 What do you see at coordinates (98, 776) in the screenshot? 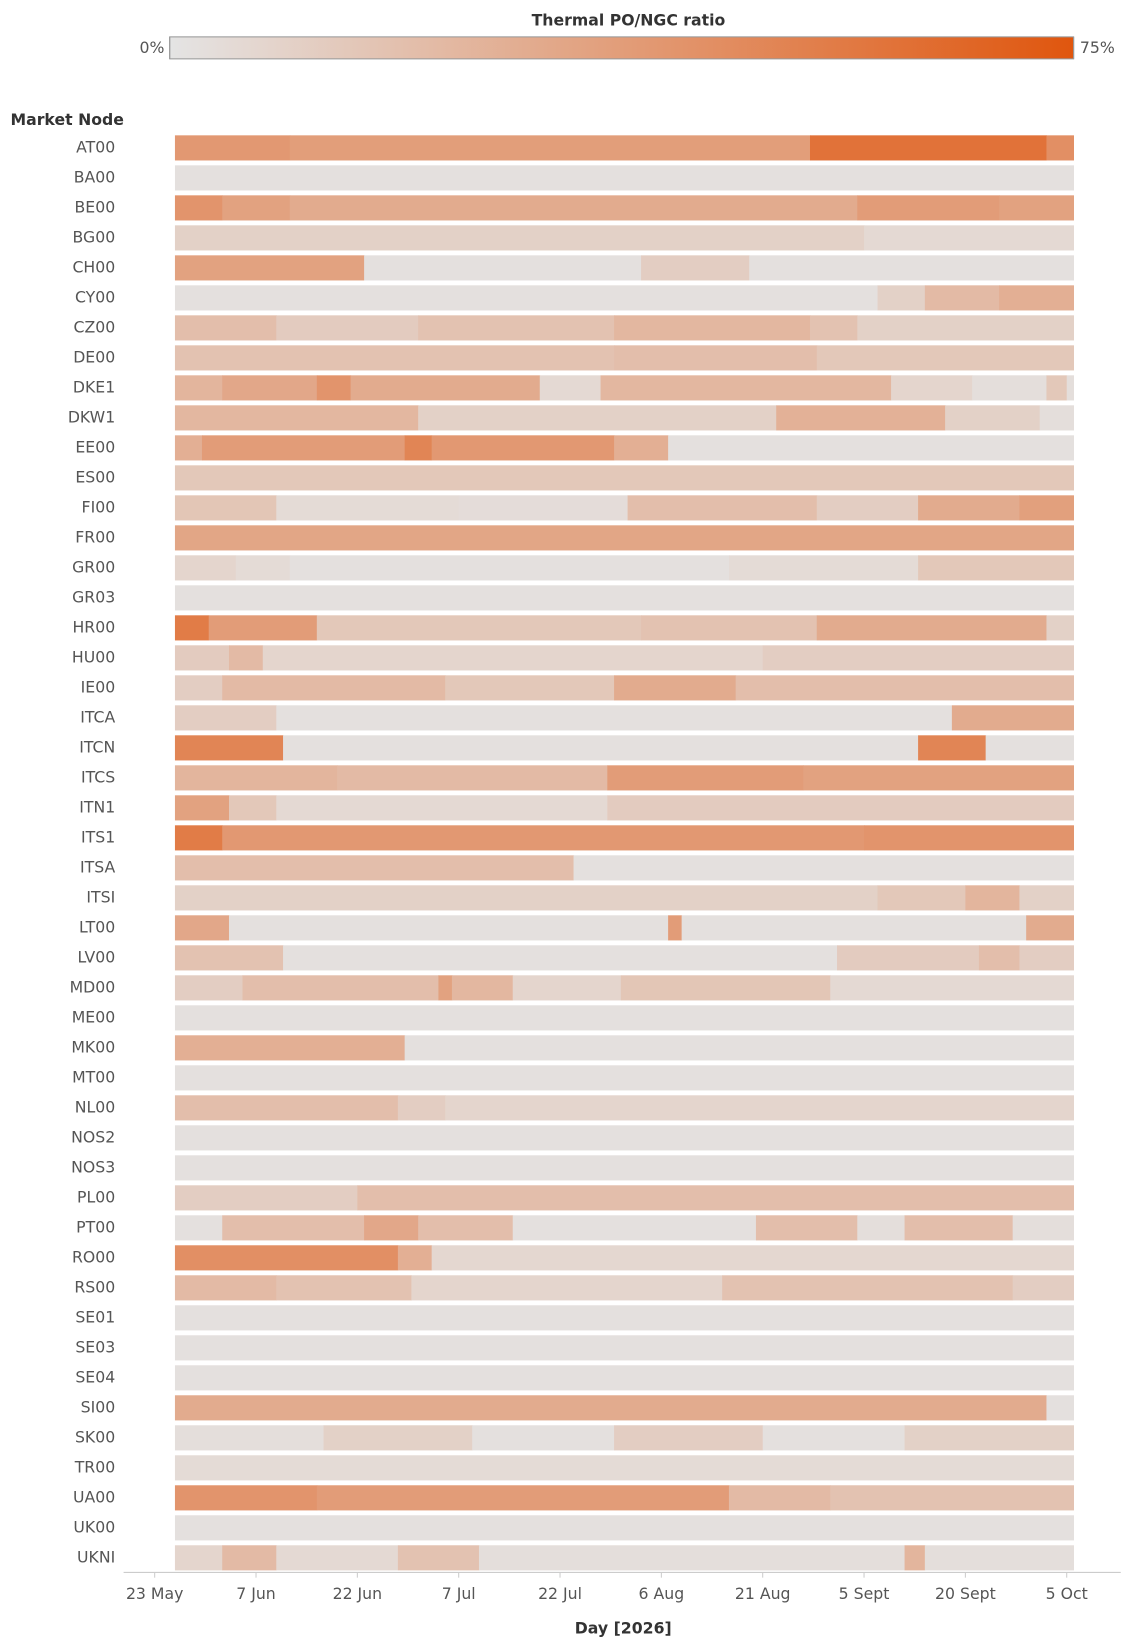
I see `row-label: ITCS` at bounding box center [98, 776].